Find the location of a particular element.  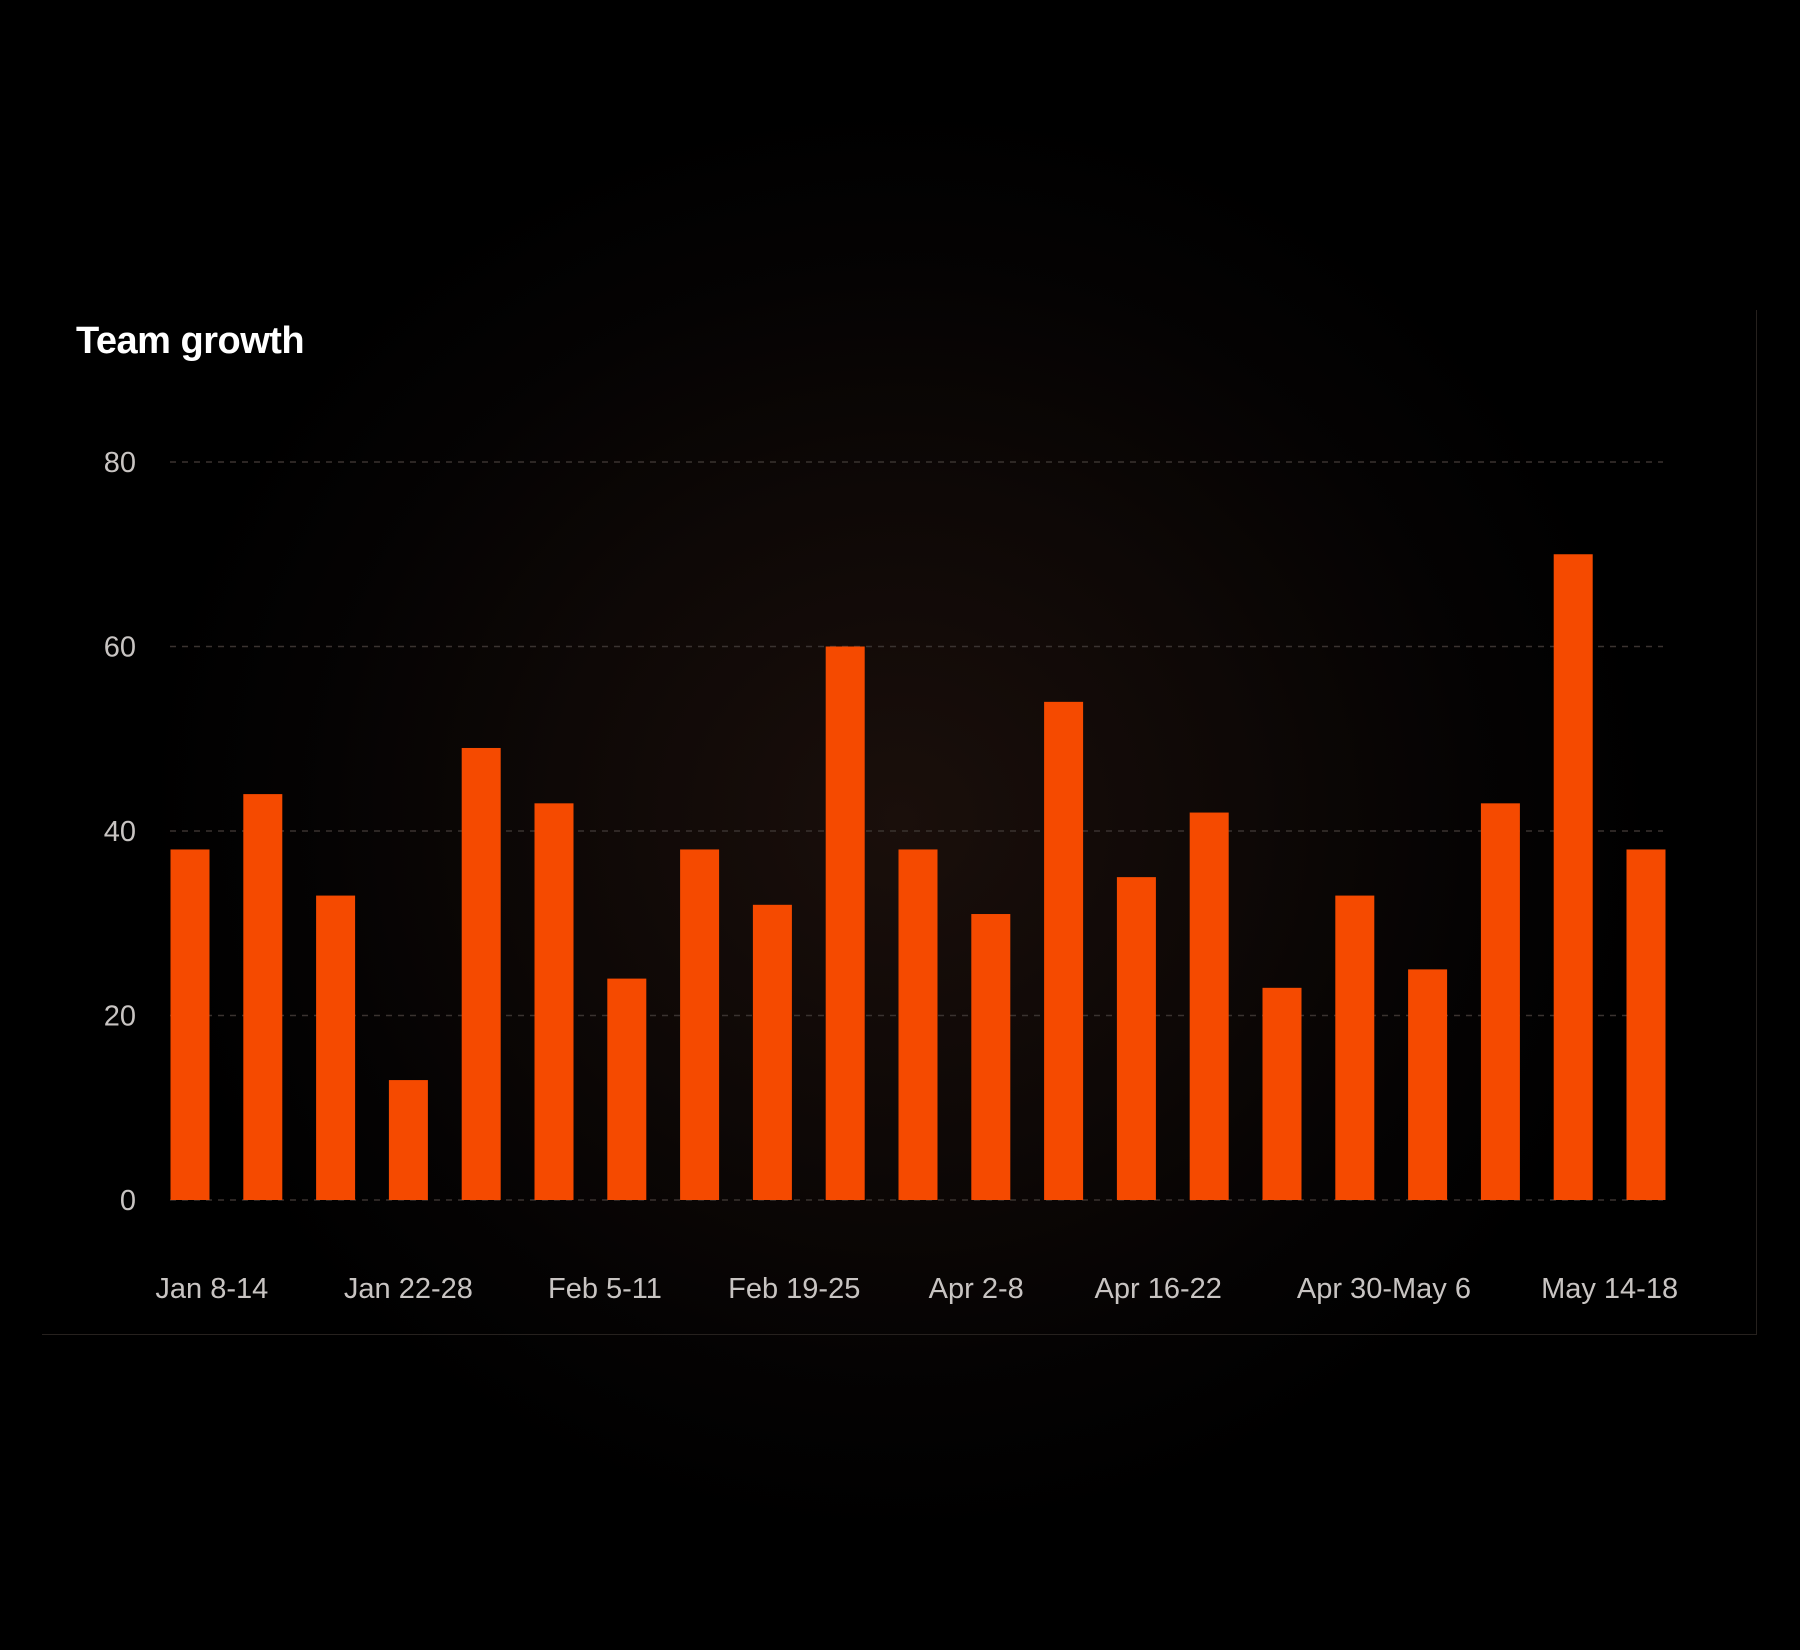

y-tick-label: 40 is located at coordinates (120, 832).